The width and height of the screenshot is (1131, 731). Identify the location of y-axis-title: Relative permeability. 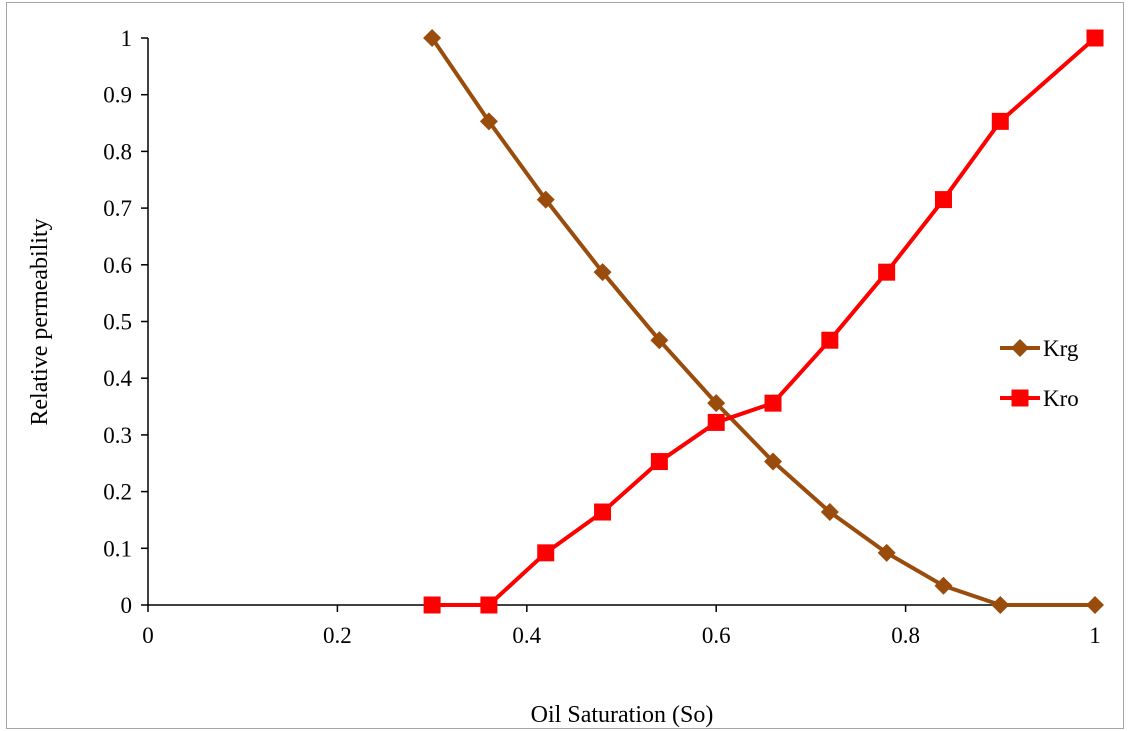
(40, 321).